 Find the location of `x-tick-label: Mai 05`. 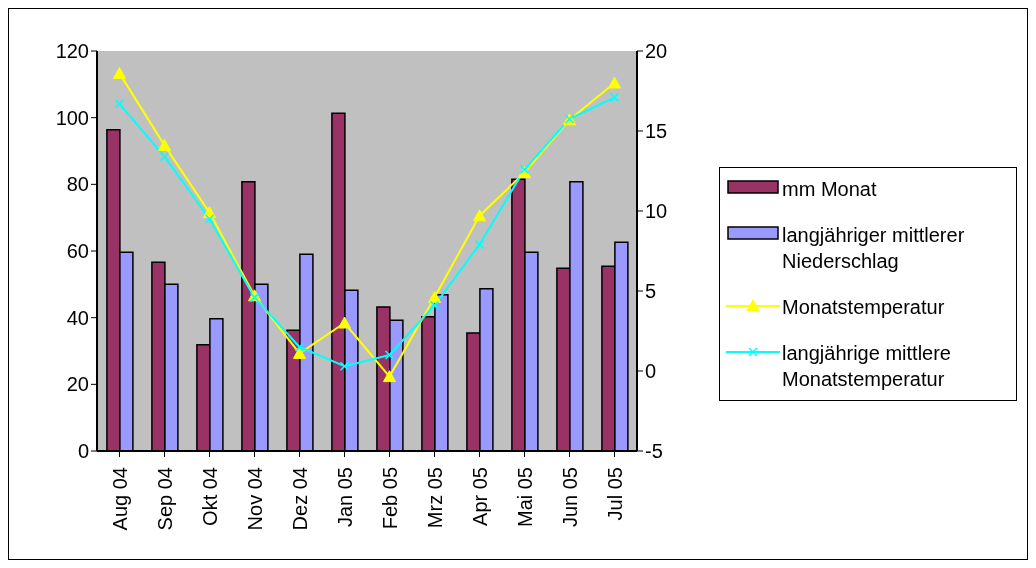

x-tick-label: Mai 05 is located at coordinates (524, 497).